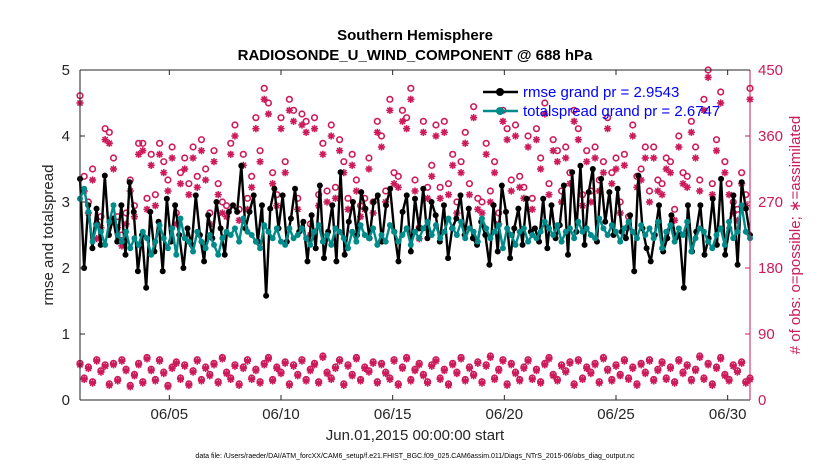 The image size is (830, 470). I want to click on x-tick-label: 06/20, so click(505, 414).